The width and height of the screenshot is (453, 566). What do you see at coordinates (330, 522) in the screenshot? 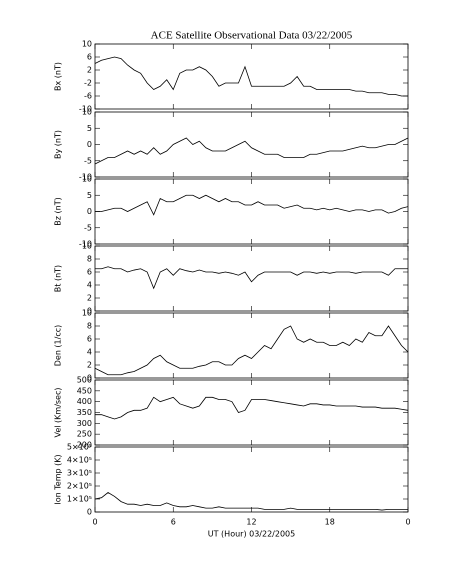
I see `x-tick-label: 18` at bounding box center [330, 522].